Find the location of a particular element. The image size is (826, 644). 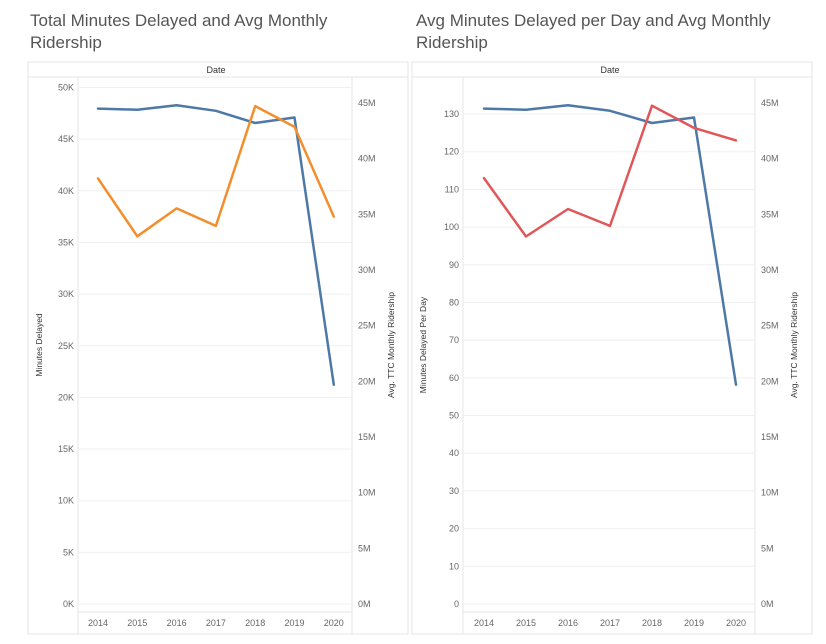

y-left-tick-label: 45K is located at coordinates (66, 139).